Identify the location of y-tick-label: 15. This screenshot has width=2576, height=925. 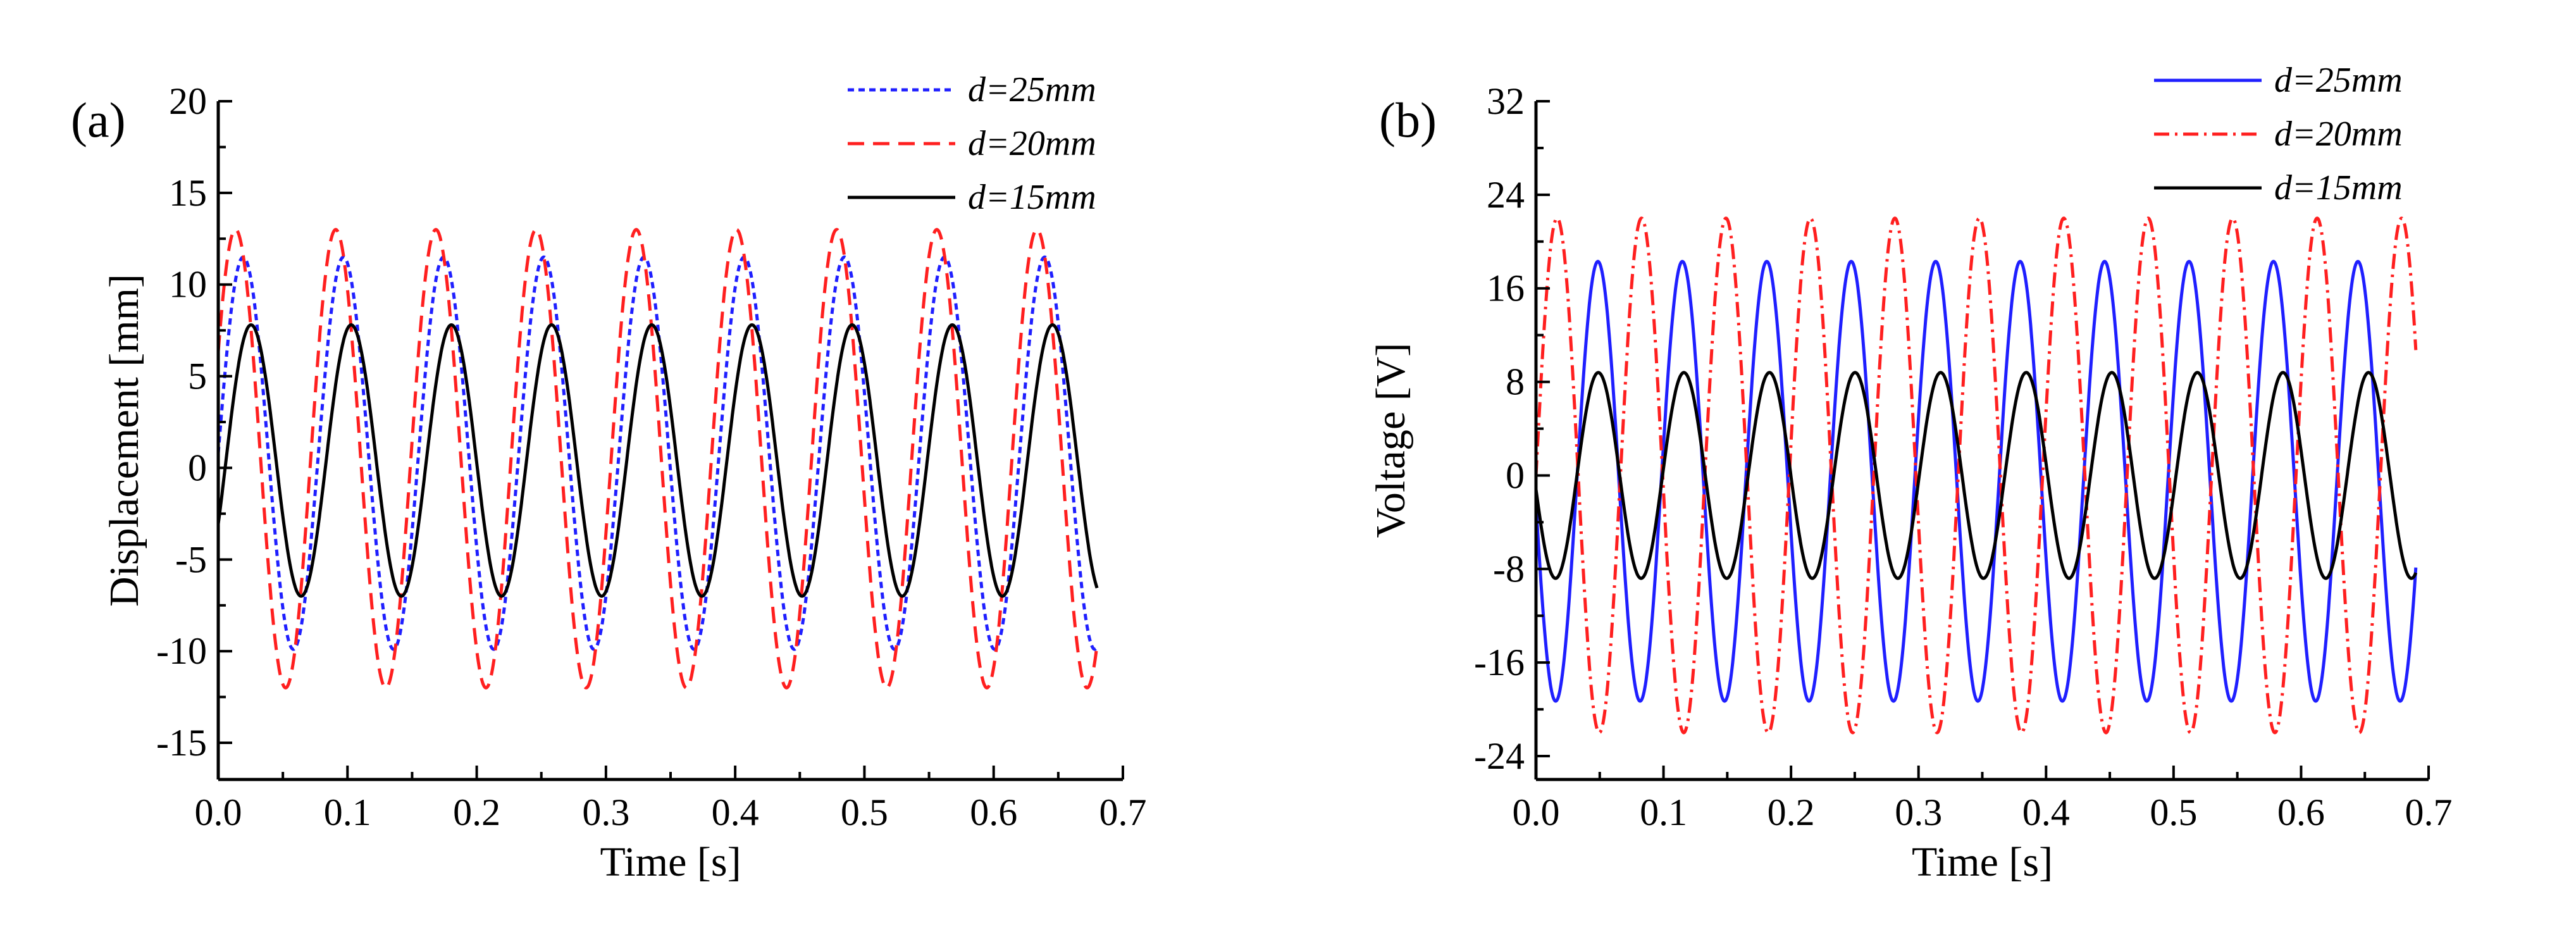
(188, 193).